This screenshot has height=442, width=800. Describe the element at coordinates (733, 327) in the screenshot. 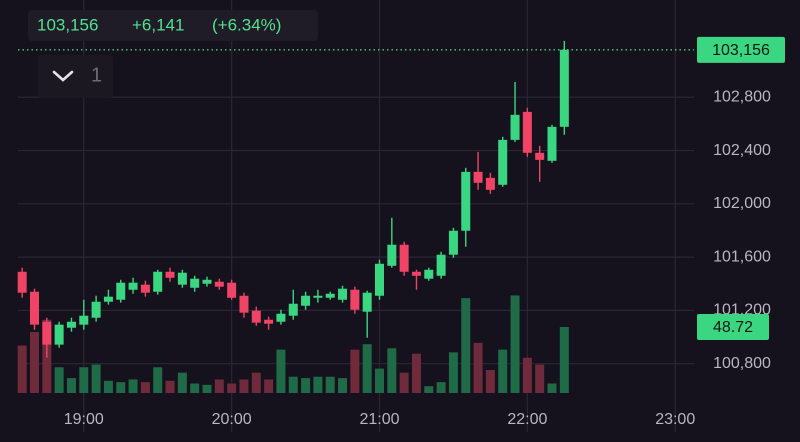

I see `volume-tag-label: 48.72` at that location.